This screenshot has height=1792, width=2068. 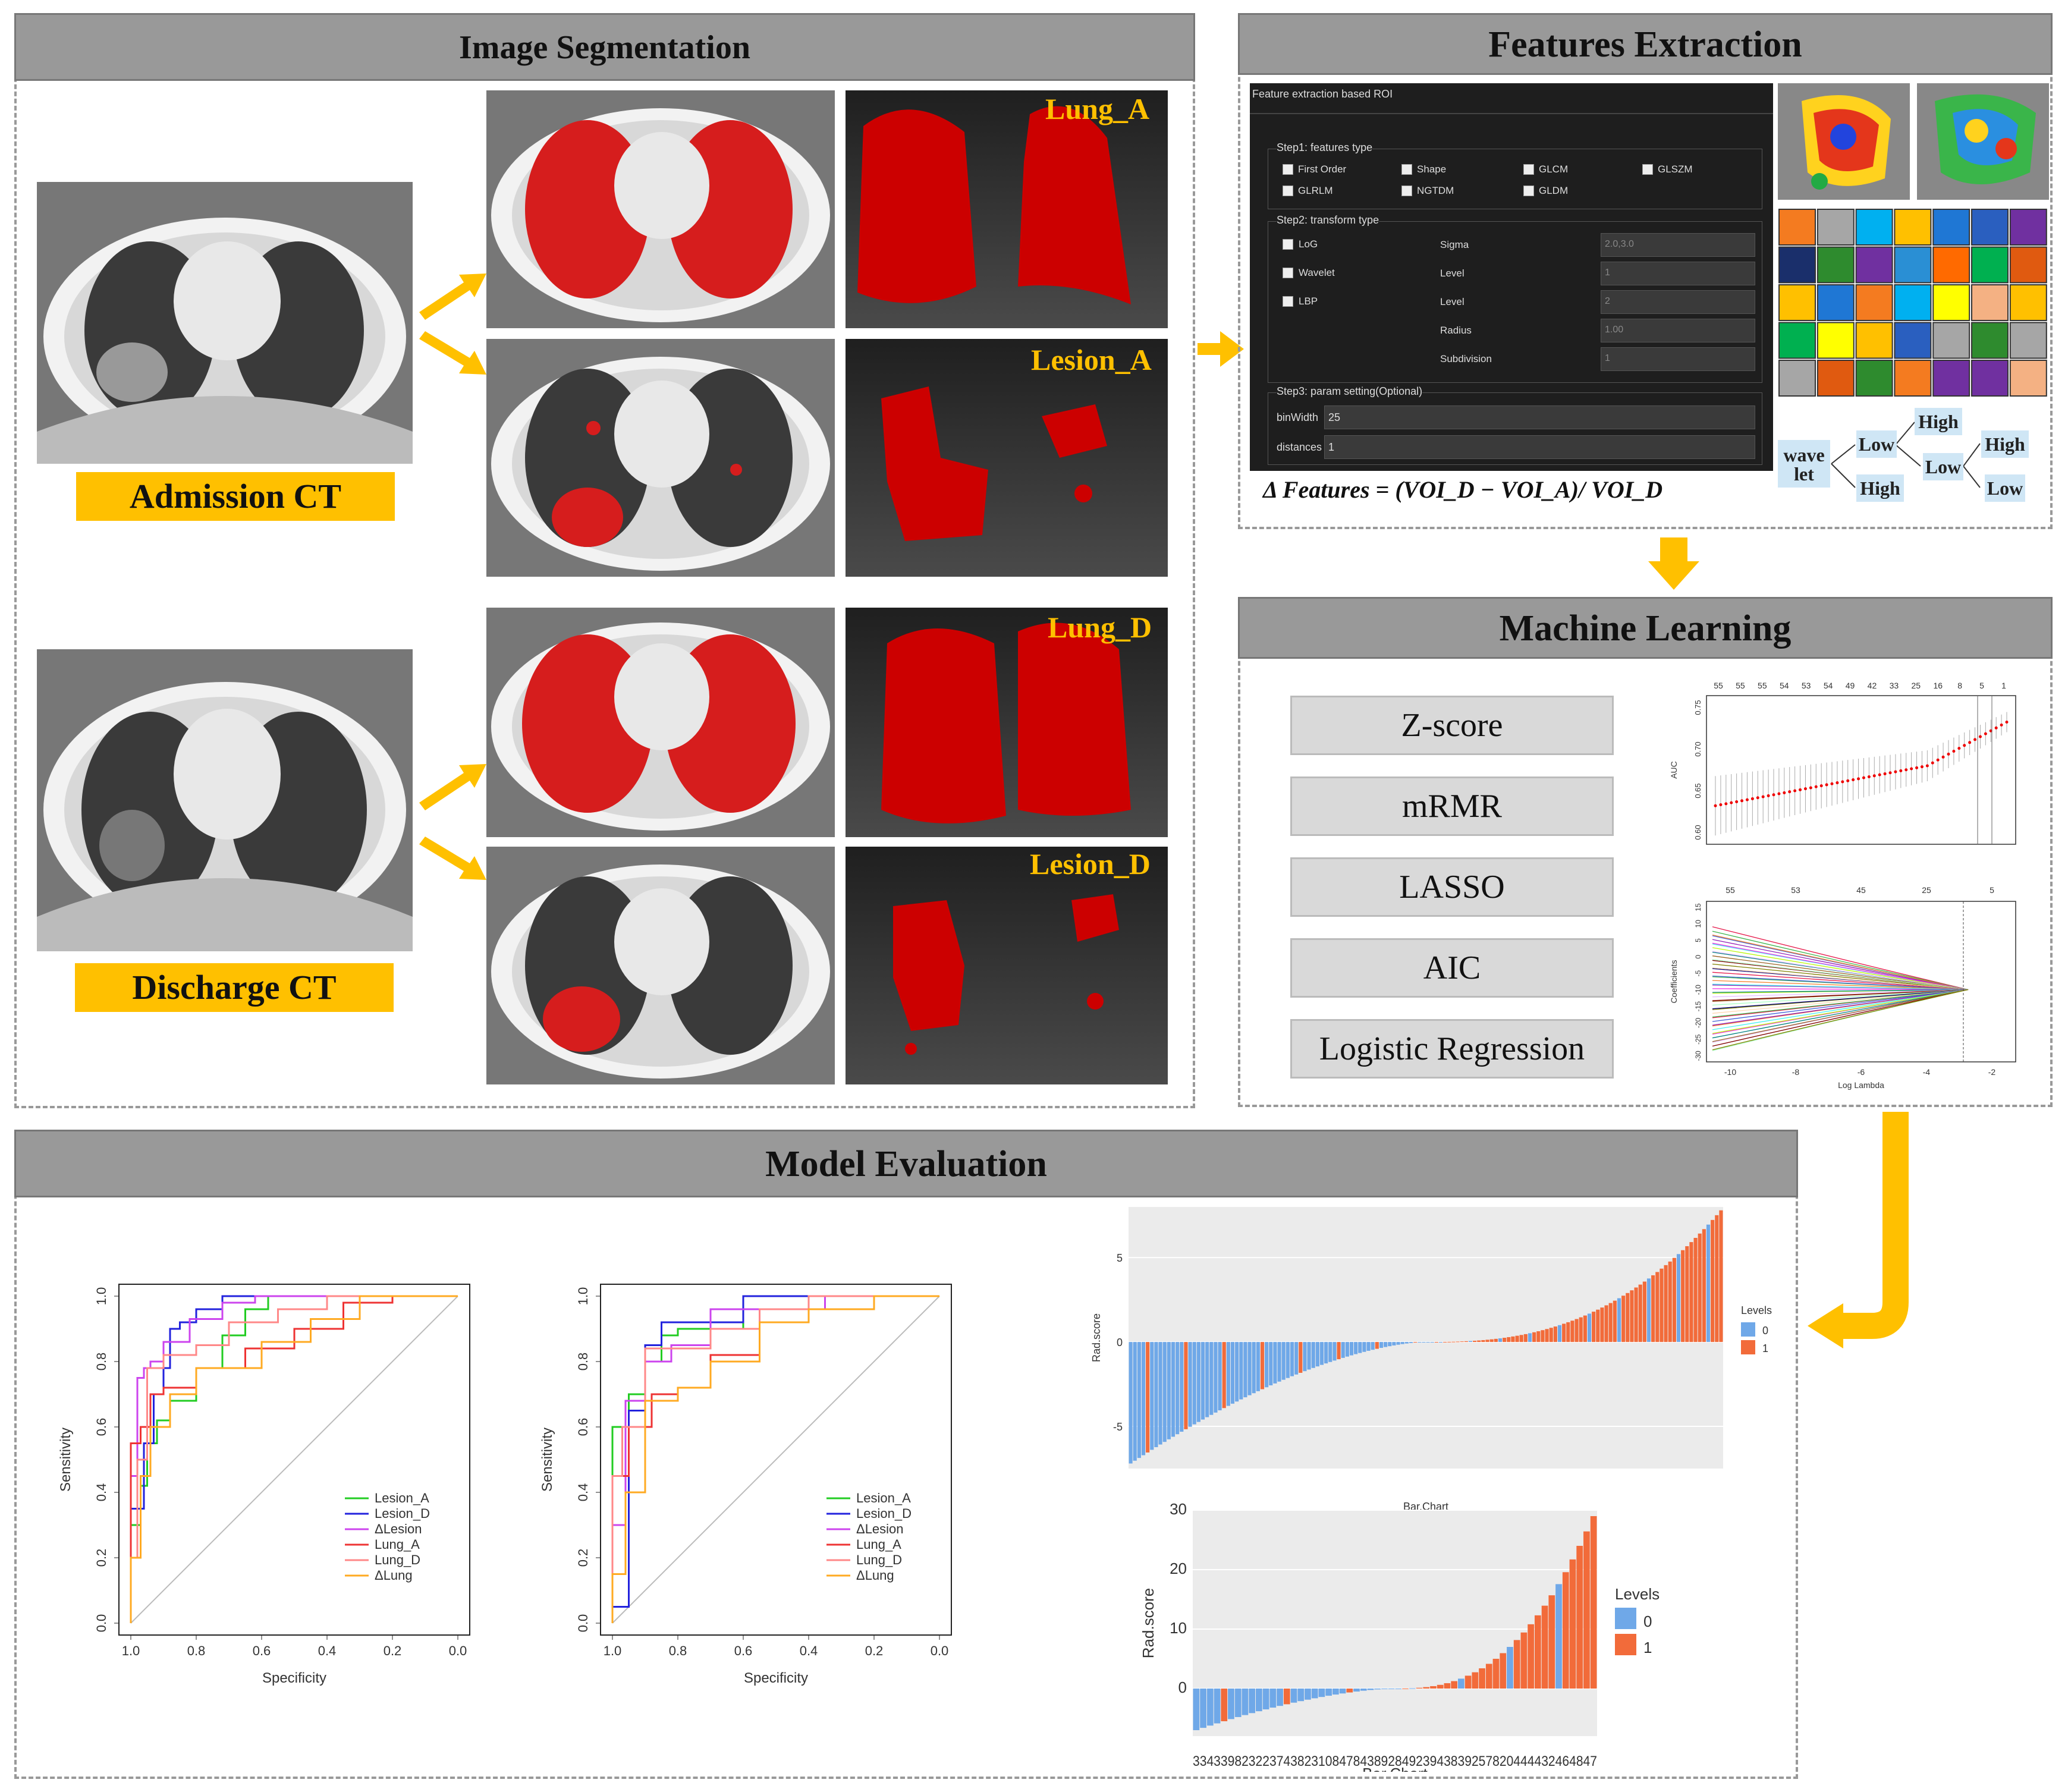 I want to click on wavelet-root-text: wave, so click(x=1804, y=455).